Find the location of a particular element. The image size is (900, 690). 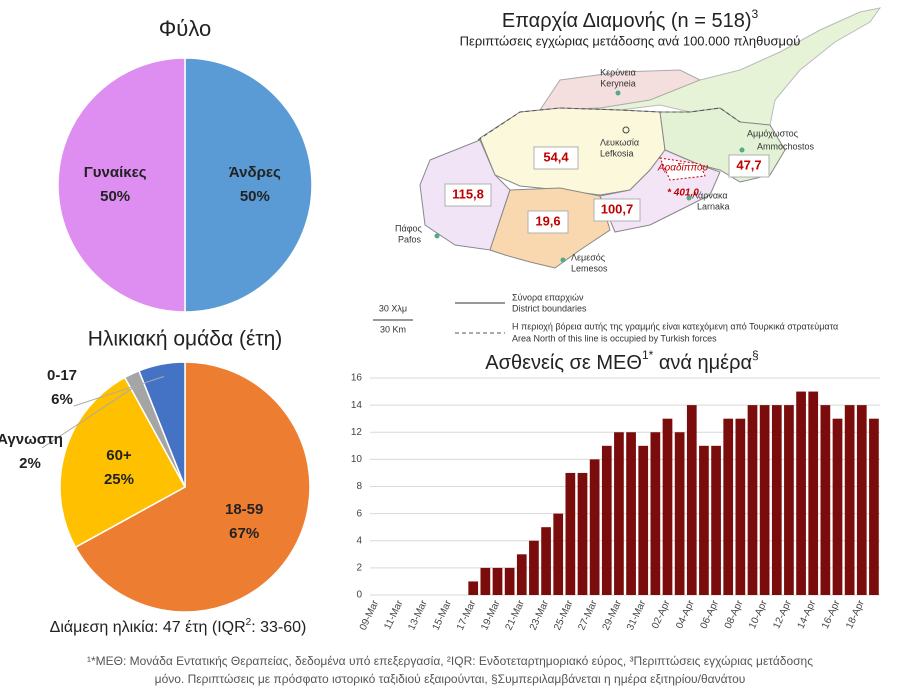

x-tick-label: 08-Apr is located at coordinates (734, 614).